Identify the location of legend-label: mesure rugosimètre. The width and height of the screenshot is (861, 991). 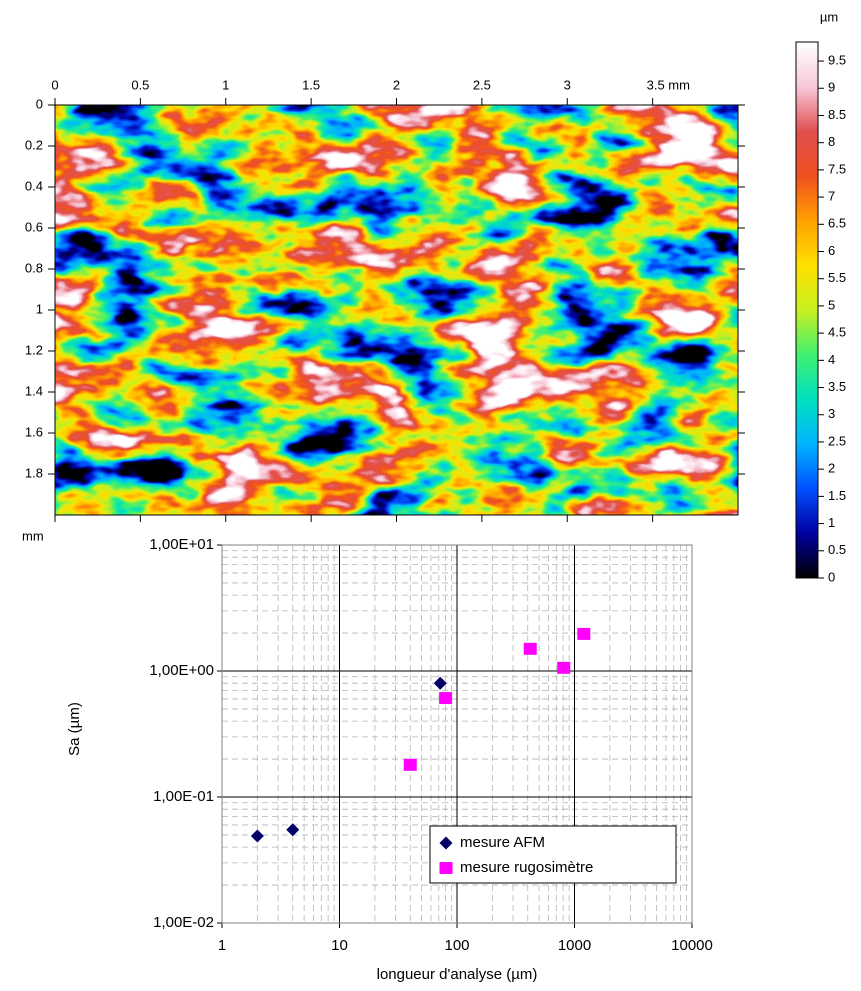
(526, 867).